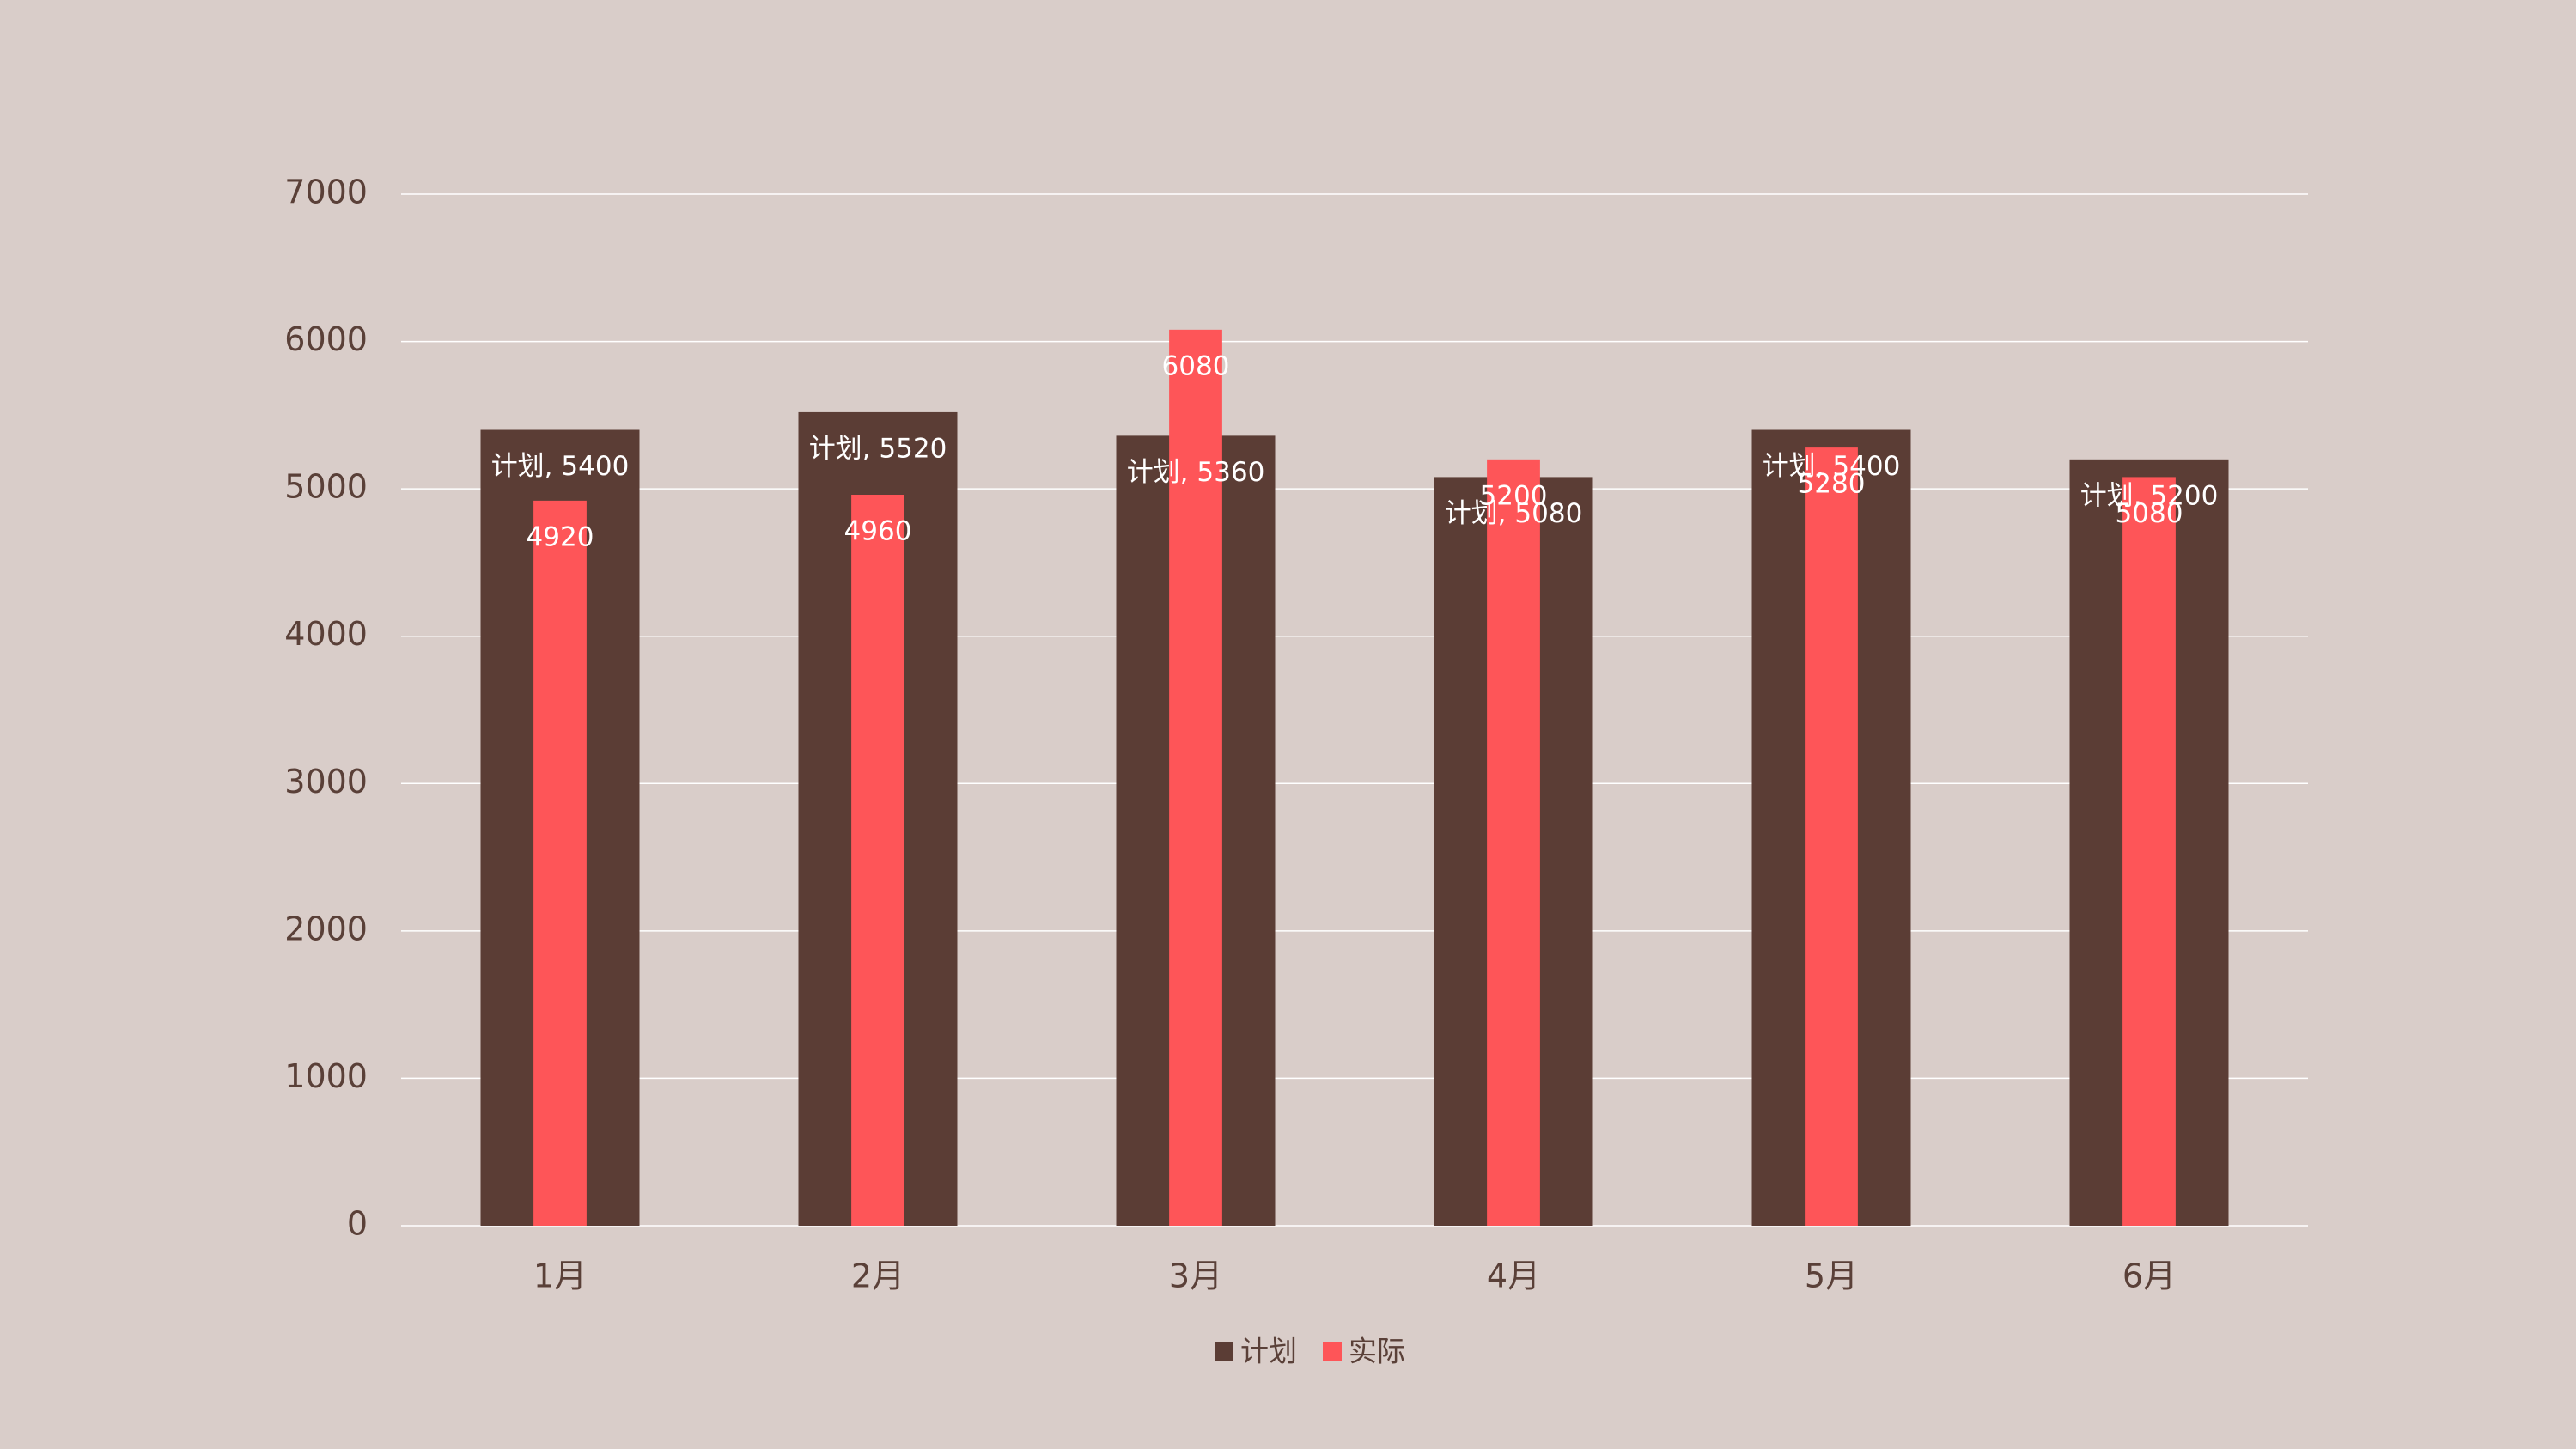 The height and width of the screenshot is (1449, 2576). I want to click on x-tick-label: 6月, so click(2149, 1276).